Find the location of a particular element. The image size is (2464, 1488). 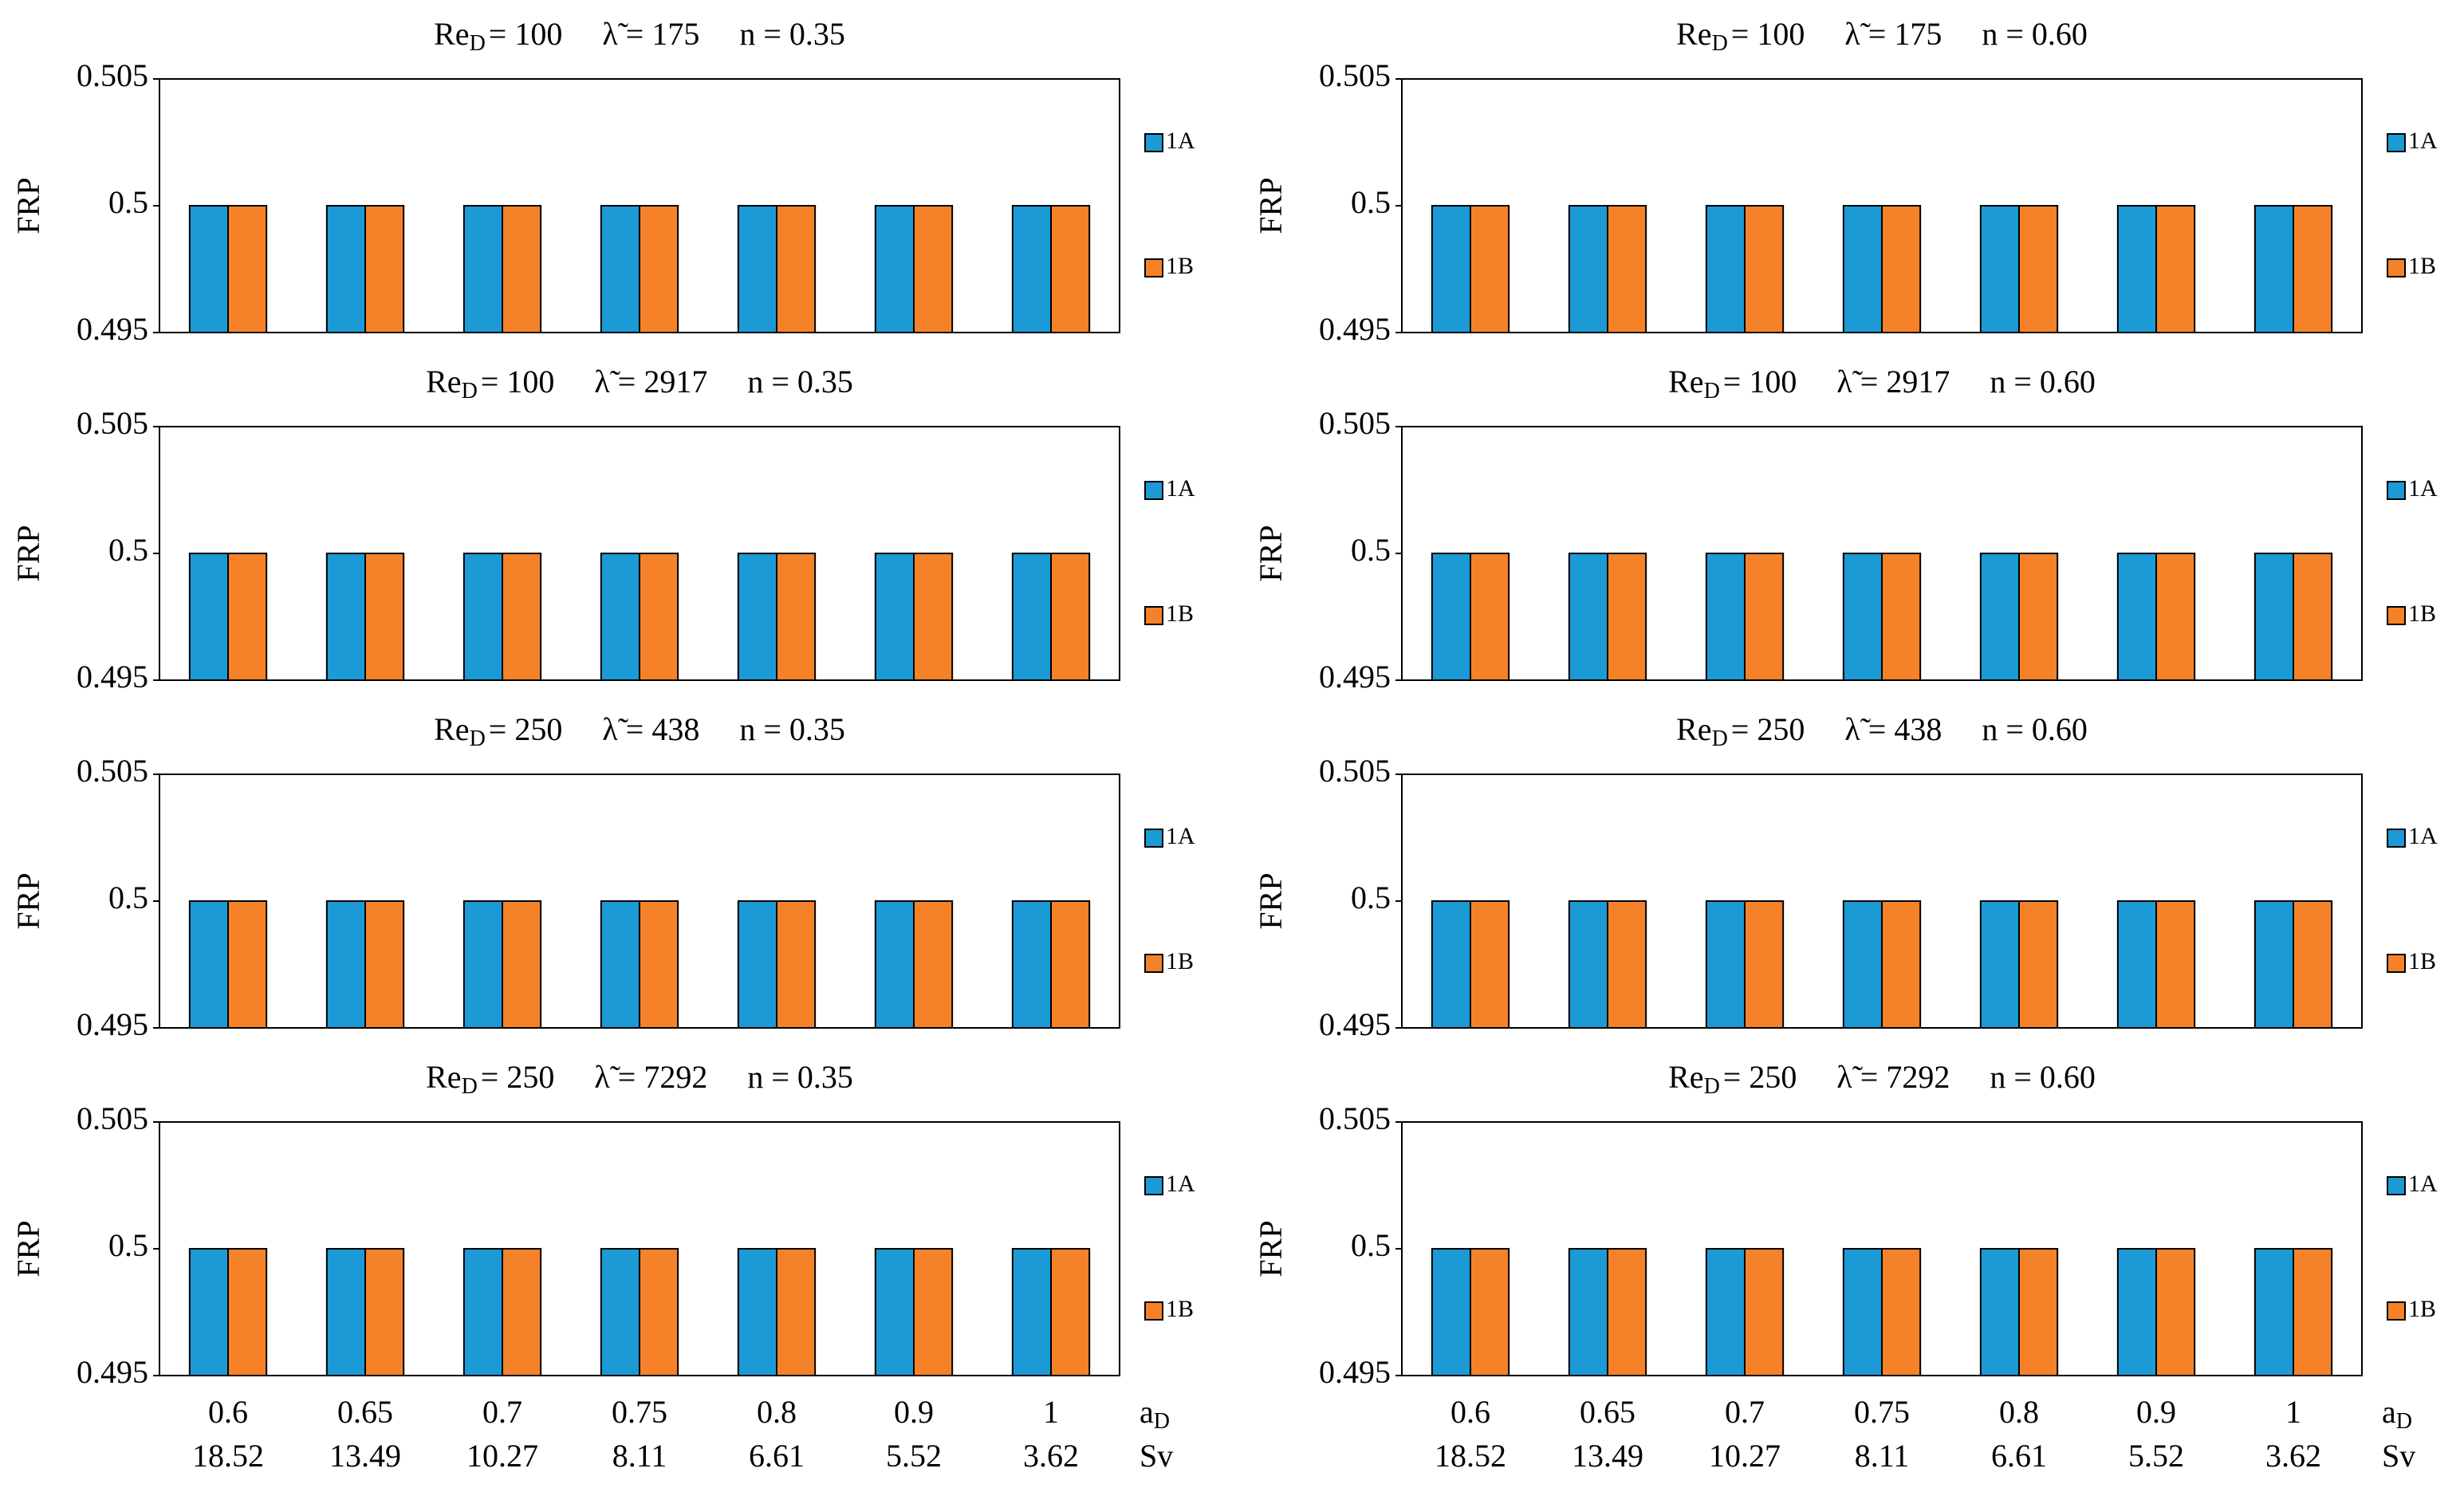

x-tick-label: 0.65 is located at coordinates (1607, 1412).